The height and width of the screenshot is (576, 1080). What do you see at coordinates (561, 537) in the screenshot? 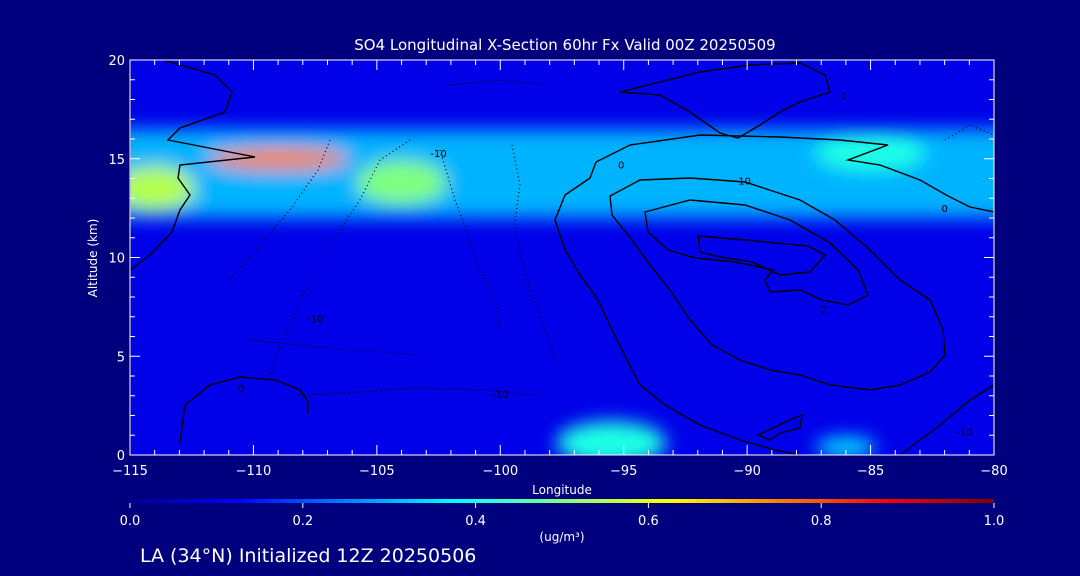
I see `colorbar-unit: (ug/m³)` at bounding box center [561, 537].